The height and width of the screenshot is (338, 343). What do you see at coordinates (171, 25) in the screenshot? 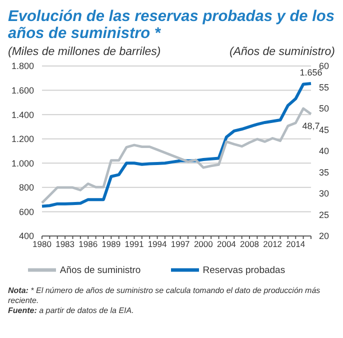
I see `chart-title: Evolución de las reservas probadas y de los años de suministro *` at bounding box center [171, 25].